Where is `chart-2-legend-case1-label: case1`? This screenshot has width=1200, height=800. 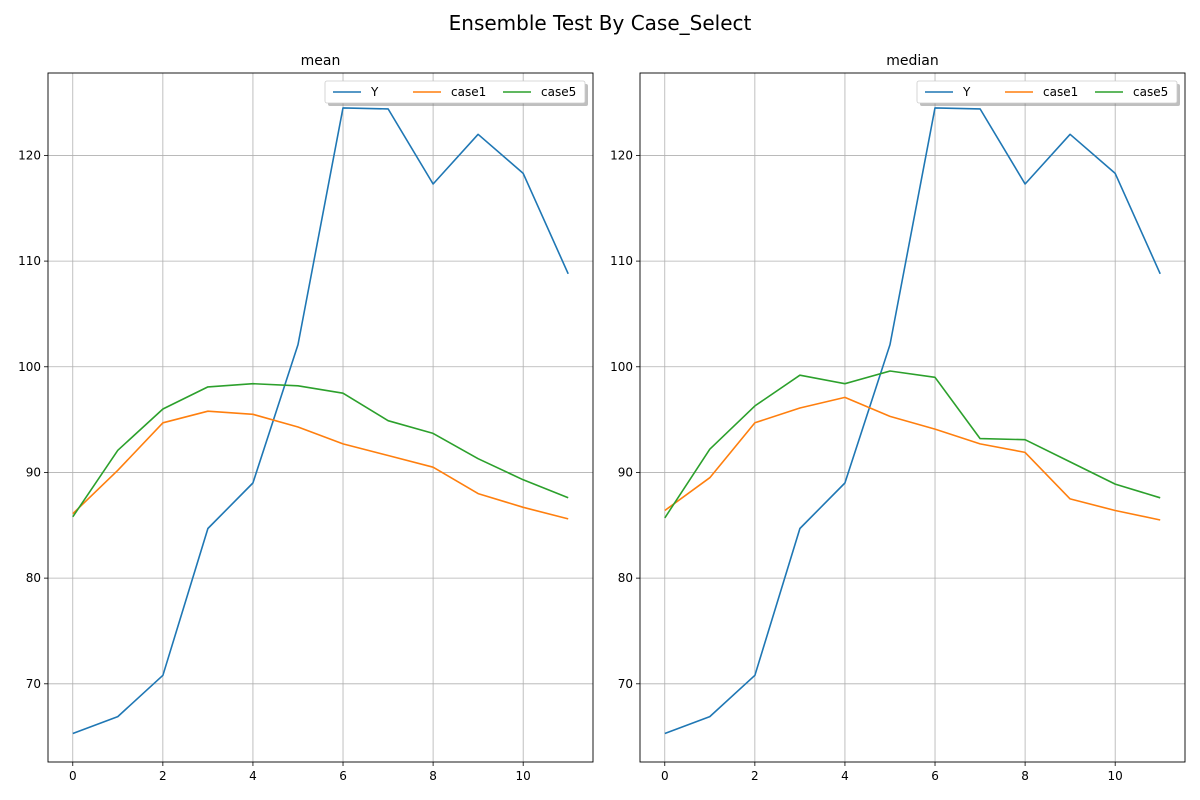 chart-2-legend-case1-label: case1 is located at coordinates (1060, 92).